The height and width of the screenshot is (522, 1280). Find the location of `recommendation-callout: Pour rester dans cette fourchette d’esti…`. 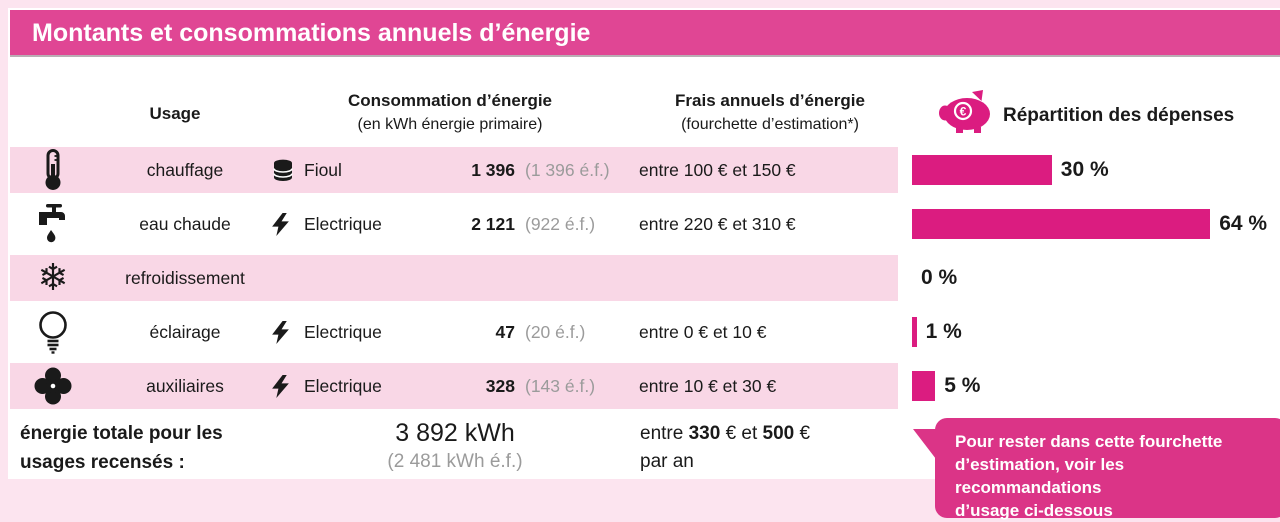

recommendation-callout: Pour rester dans cette fourchette d’esti… is located at coordinates (1107, 469).